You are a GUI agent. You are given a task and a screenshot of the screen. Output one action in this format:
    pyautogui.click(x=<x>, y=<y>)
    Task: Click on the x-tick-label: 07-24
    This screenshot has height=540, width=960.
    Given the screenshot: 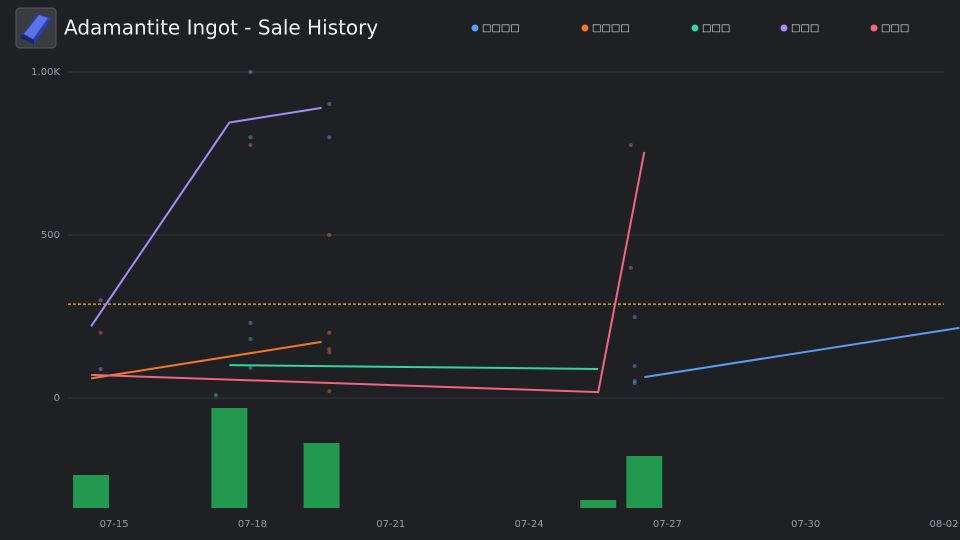 What is the action you would take?
    pyautogui.click(x=529, y=524)
    